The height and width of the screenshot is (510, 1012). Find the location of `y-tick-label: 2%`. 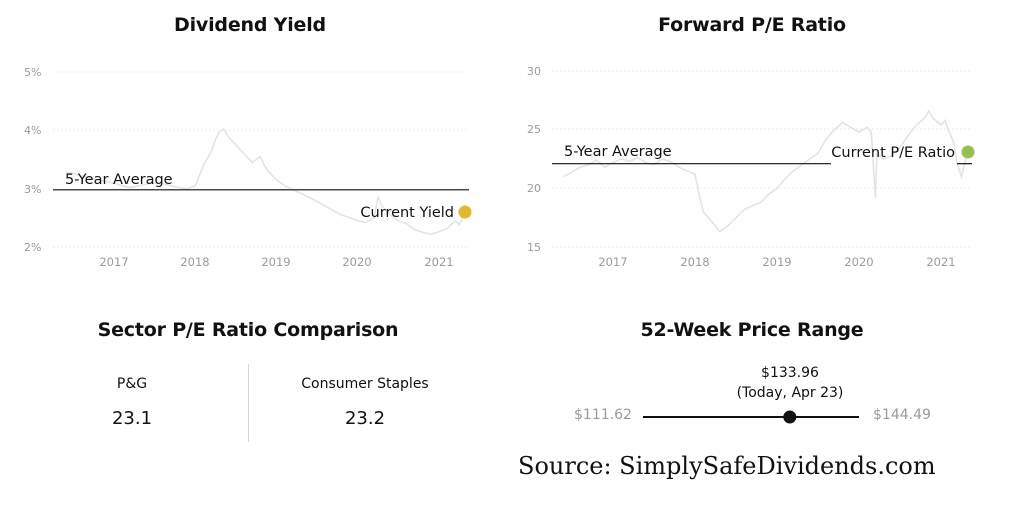

y-tick-label: 2% is located at coordinates (32, 247).